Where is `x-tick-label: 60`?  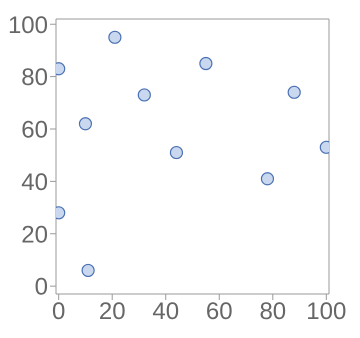
x-tick-label: 60 is located at coordinates (219, 312).